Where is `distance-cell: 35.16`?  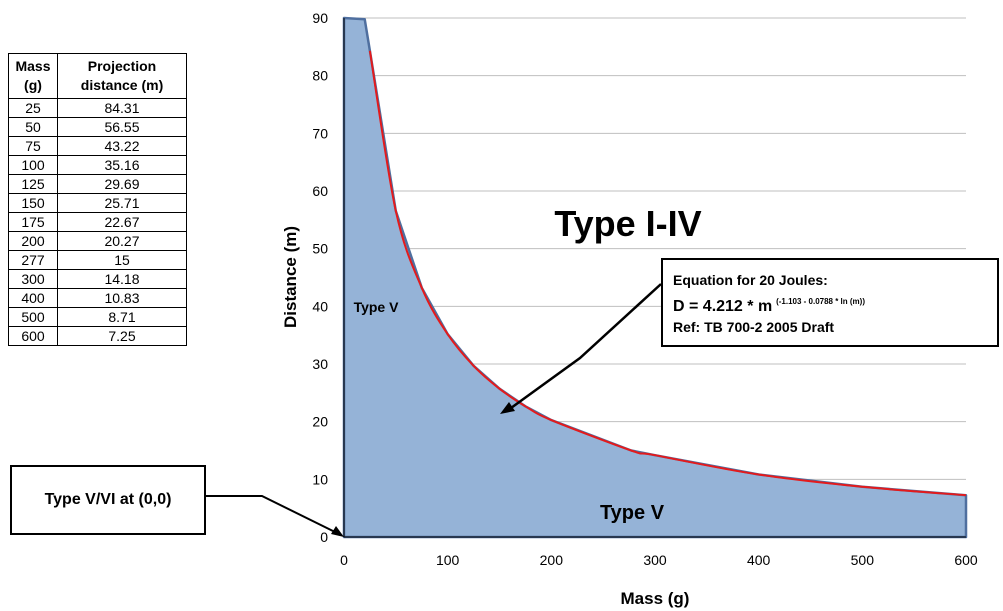 distance-cell: 35.16 is located at coordinates (122, 165).